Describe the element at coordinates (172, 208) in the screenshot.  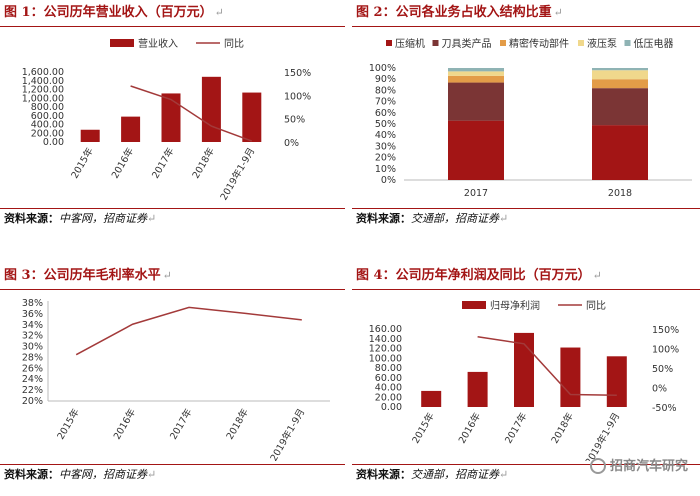
I see `figure-1-source-rule` at that location.